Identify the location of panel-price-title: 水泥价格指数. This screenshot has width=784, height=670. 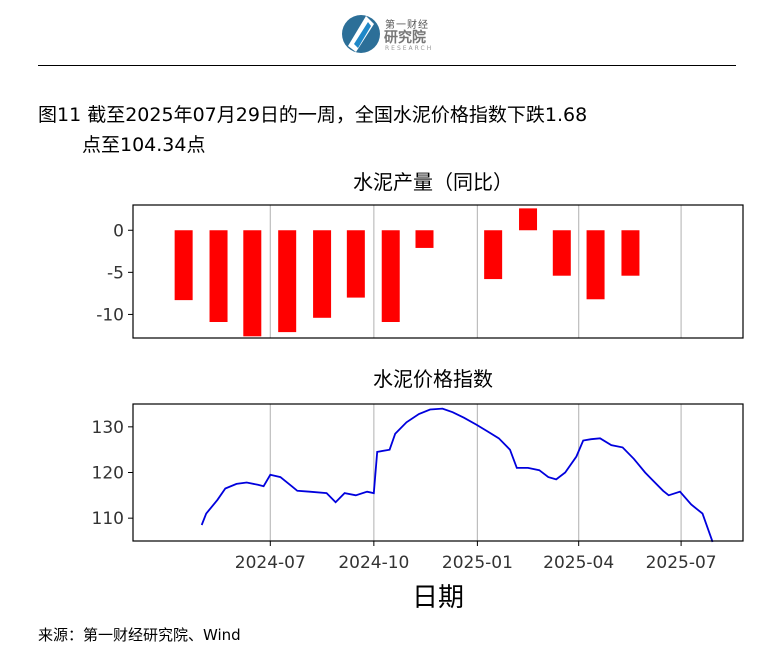
(433, 379).